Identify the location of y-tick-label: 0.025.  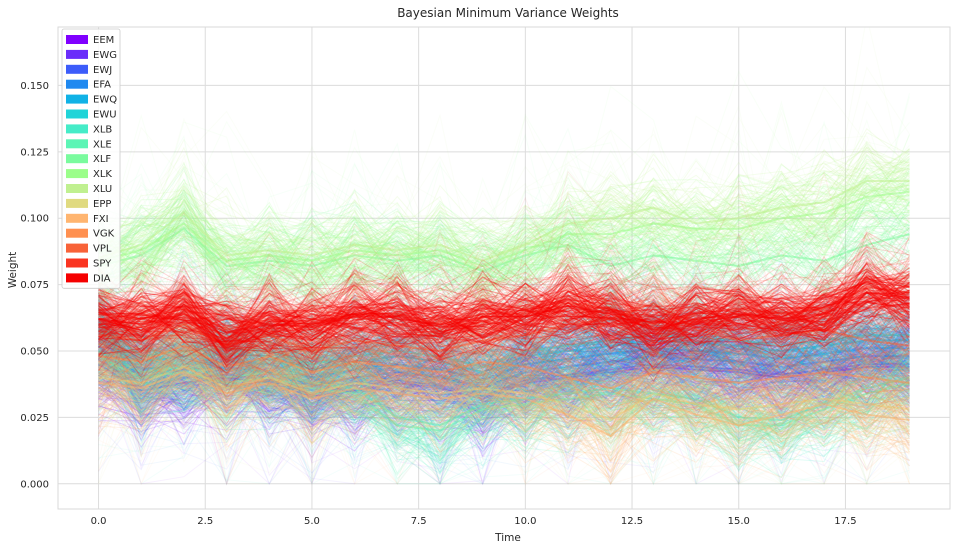
(34, 418).